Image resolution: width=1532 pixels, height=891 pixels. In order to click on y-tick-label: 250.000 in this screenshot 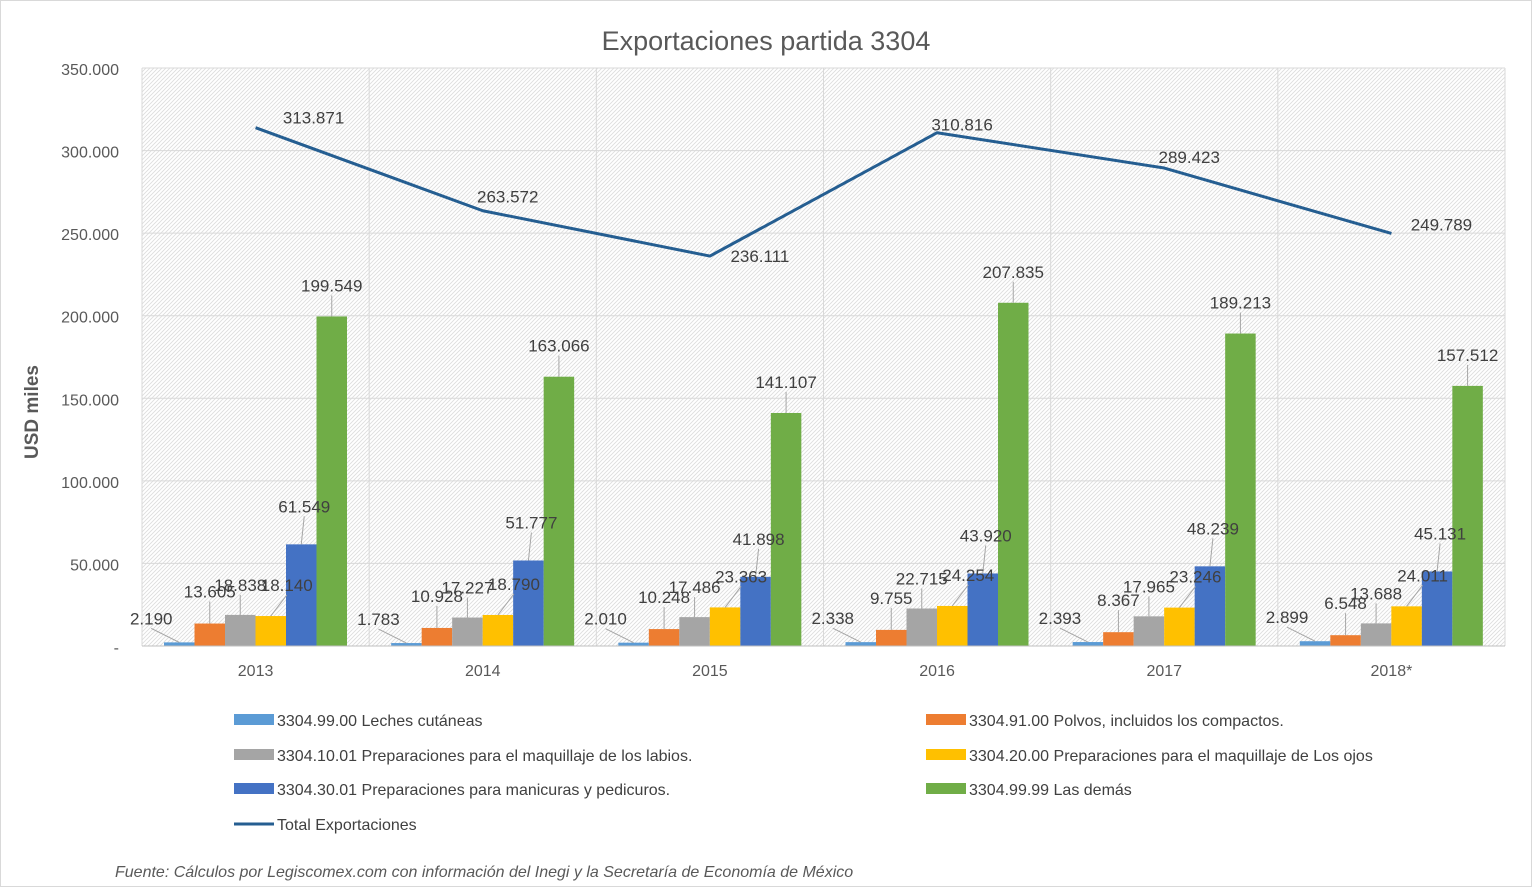, I will do `click(90, 235)`.